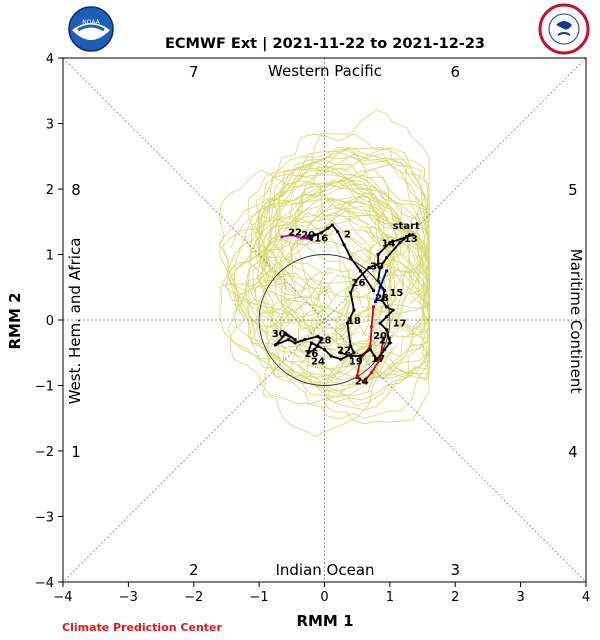  I want to click on day-label: 17, so click(378, 359).